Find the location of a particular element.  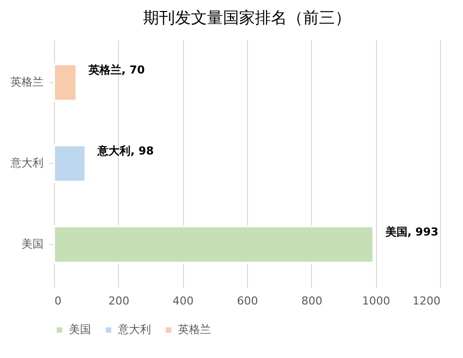

y-tick-label: 意大利 is located at coordinates (27, 163).